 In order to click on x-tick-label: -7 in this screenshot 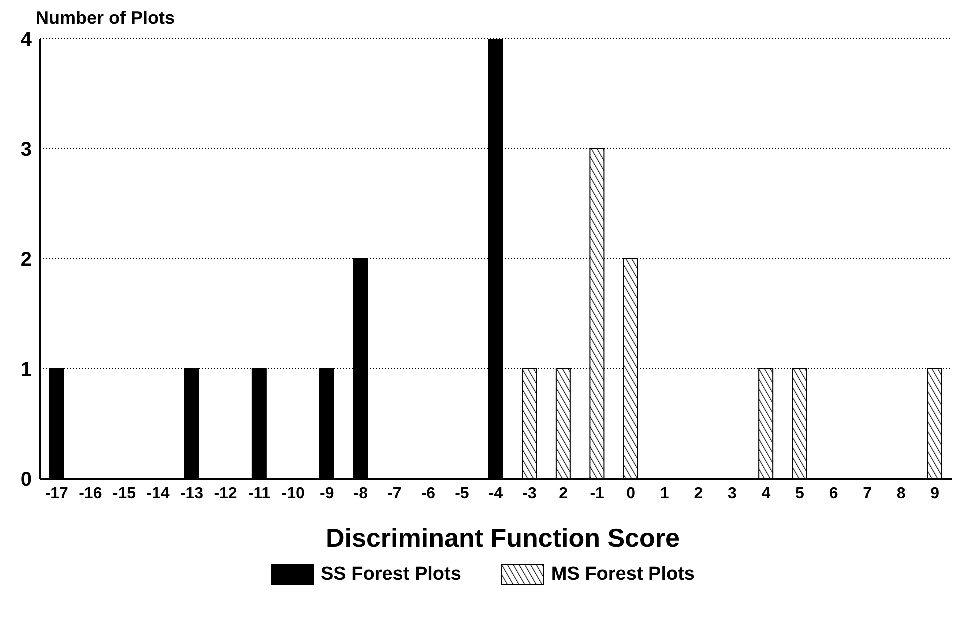, I will do `click(395, 493)`.